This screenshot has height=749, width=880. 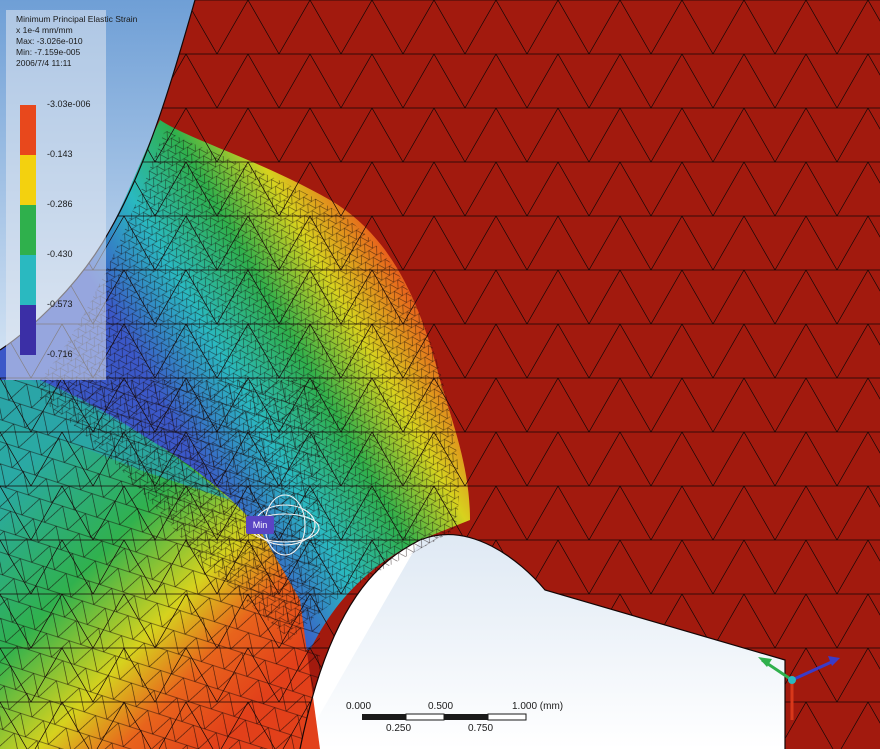 What do you see at coordinates (359, 706) in the screenshot?
I see `scale-label-0: 0.000` at bounding box center [359, 706].